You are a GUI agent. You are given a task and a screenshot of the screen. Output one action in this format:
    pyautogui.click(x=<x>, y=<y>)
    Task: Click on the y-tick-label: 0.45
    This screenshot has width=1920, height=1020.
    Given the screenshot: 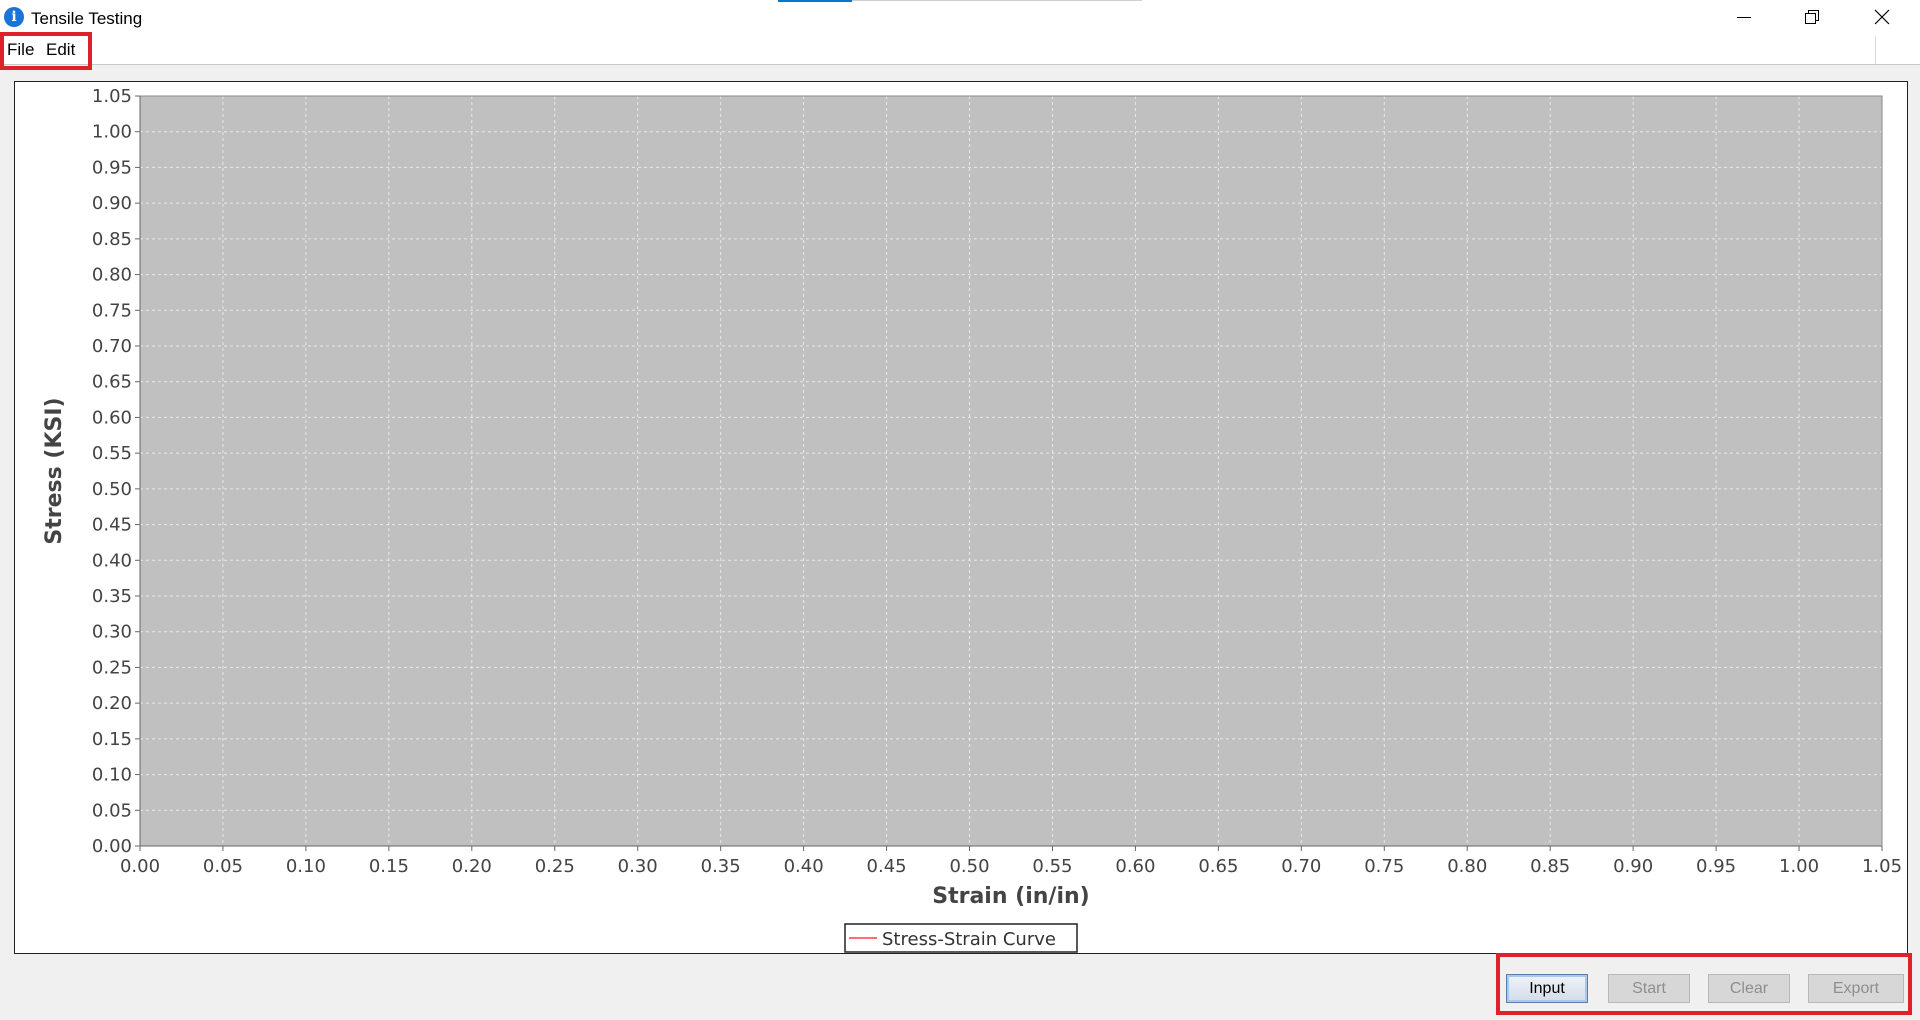 What is the action you would take?
    pyautogui.click(x=112, y=525)
    